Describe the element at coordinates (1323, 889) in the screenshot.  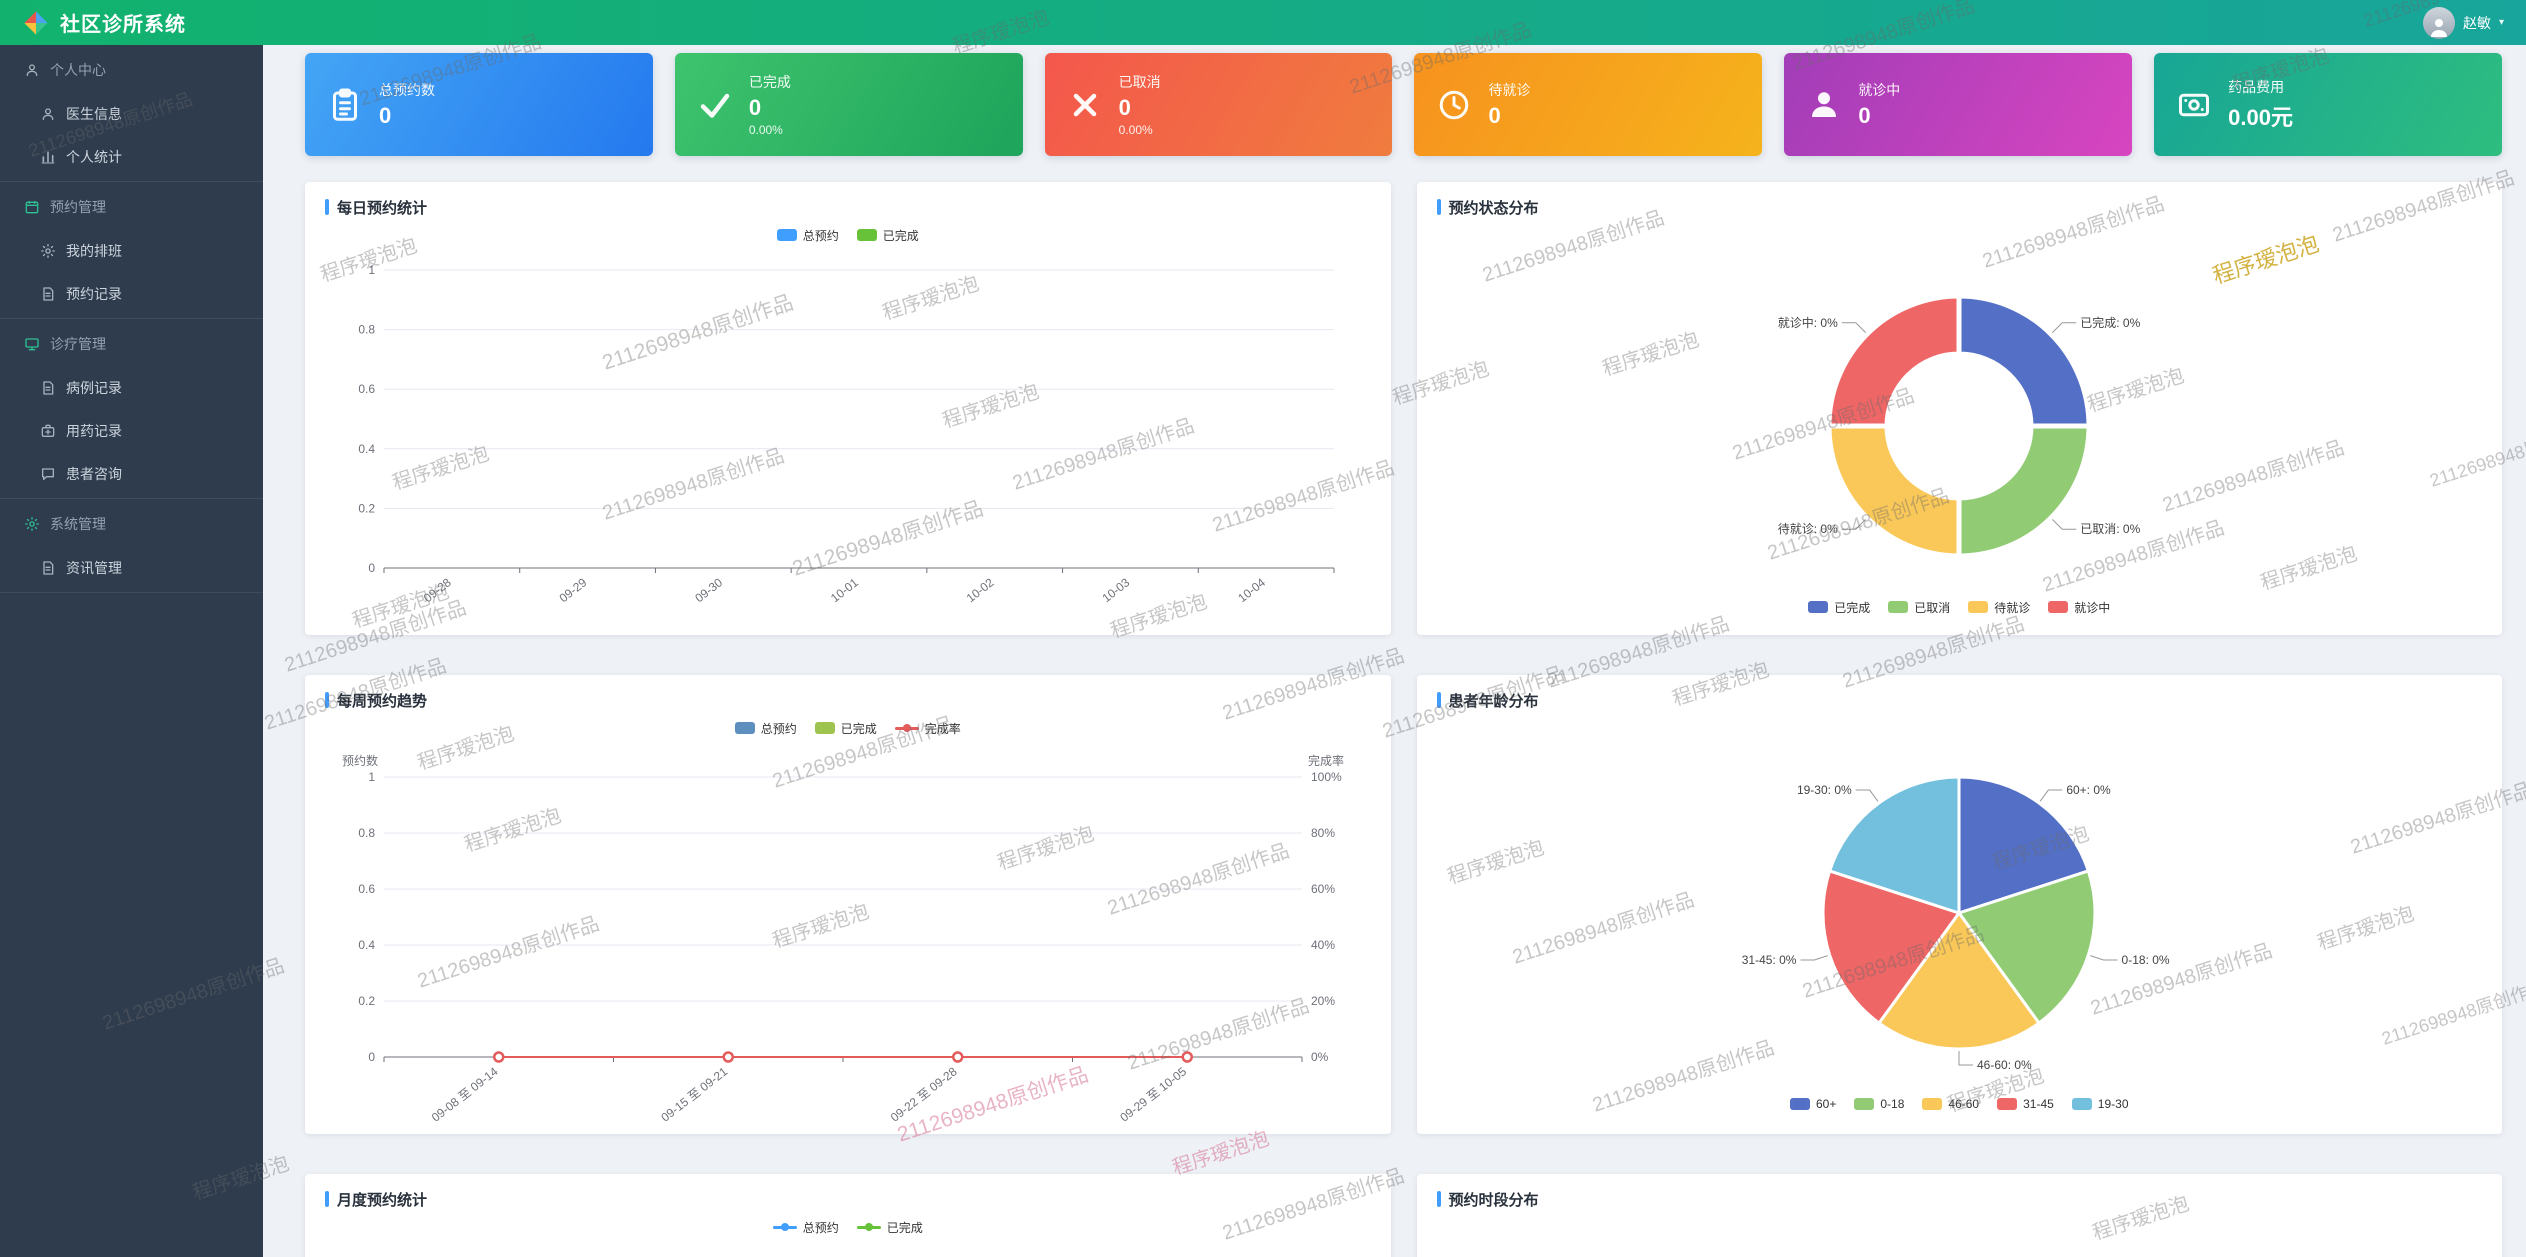
I see `svg-text: 60%` at that location.